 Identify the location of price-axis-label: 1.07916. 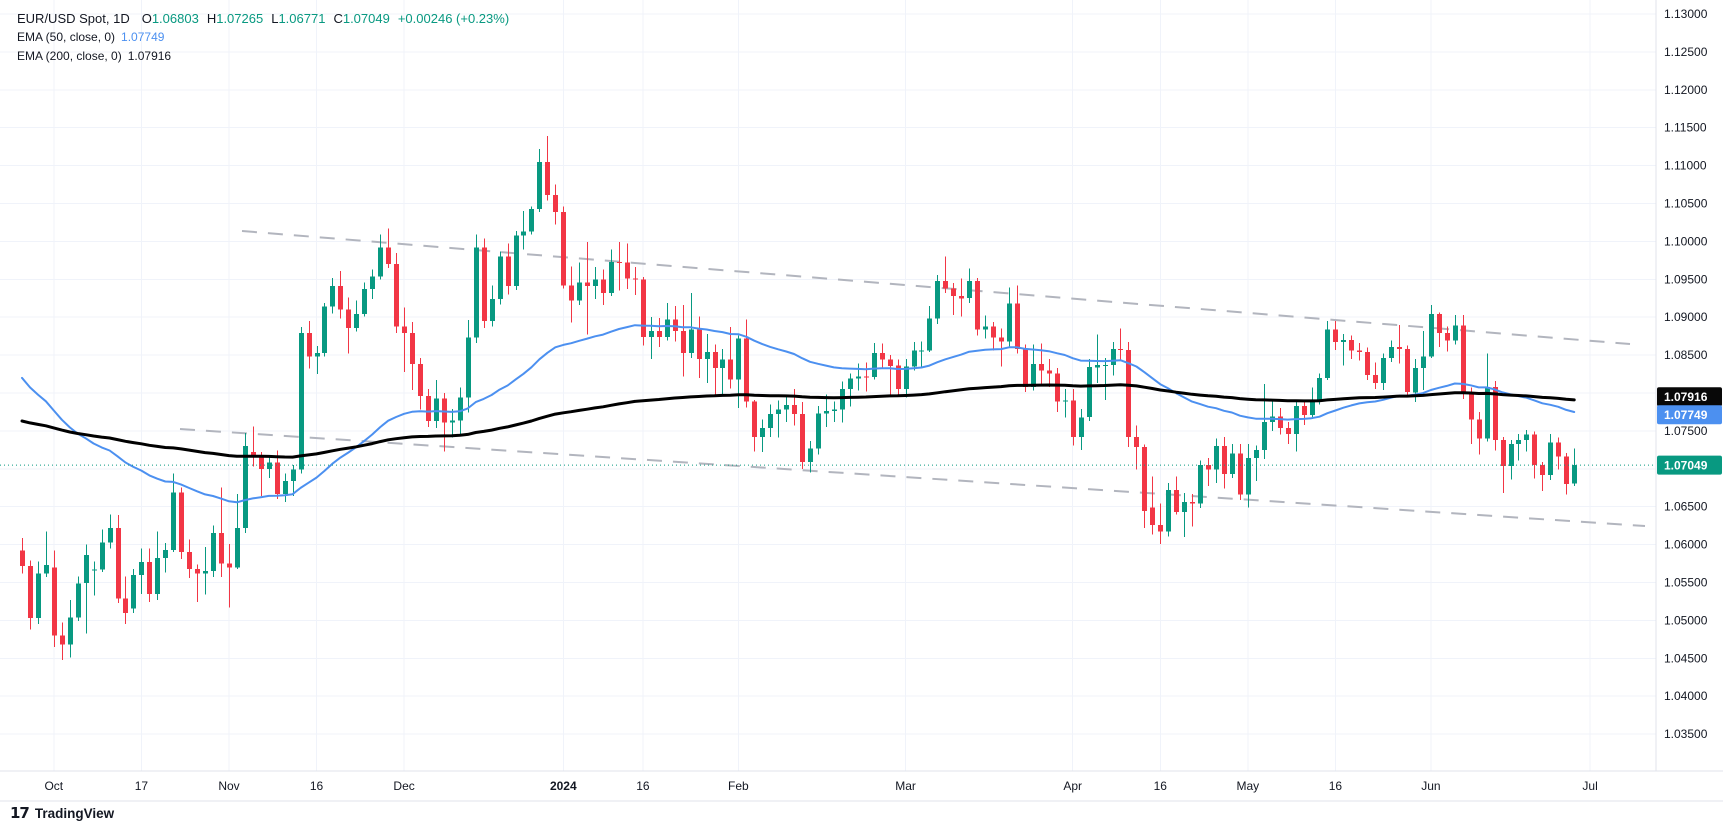
(1689, 397).